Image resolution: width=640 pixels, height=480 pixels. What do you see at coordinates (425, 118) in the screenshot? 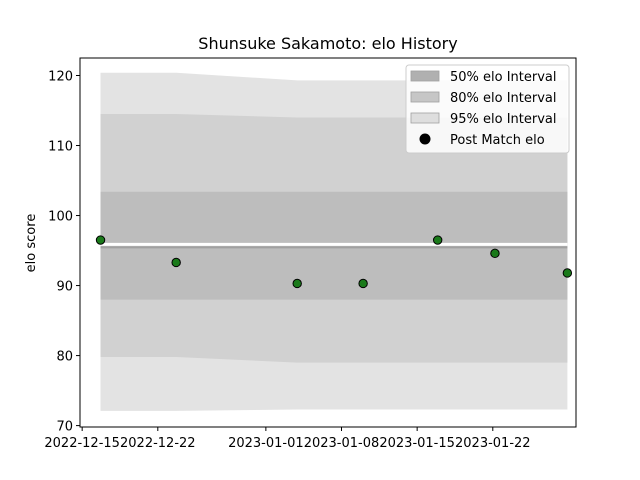
I see `legend-item-95-swatch` at bounding box center [425, 118].